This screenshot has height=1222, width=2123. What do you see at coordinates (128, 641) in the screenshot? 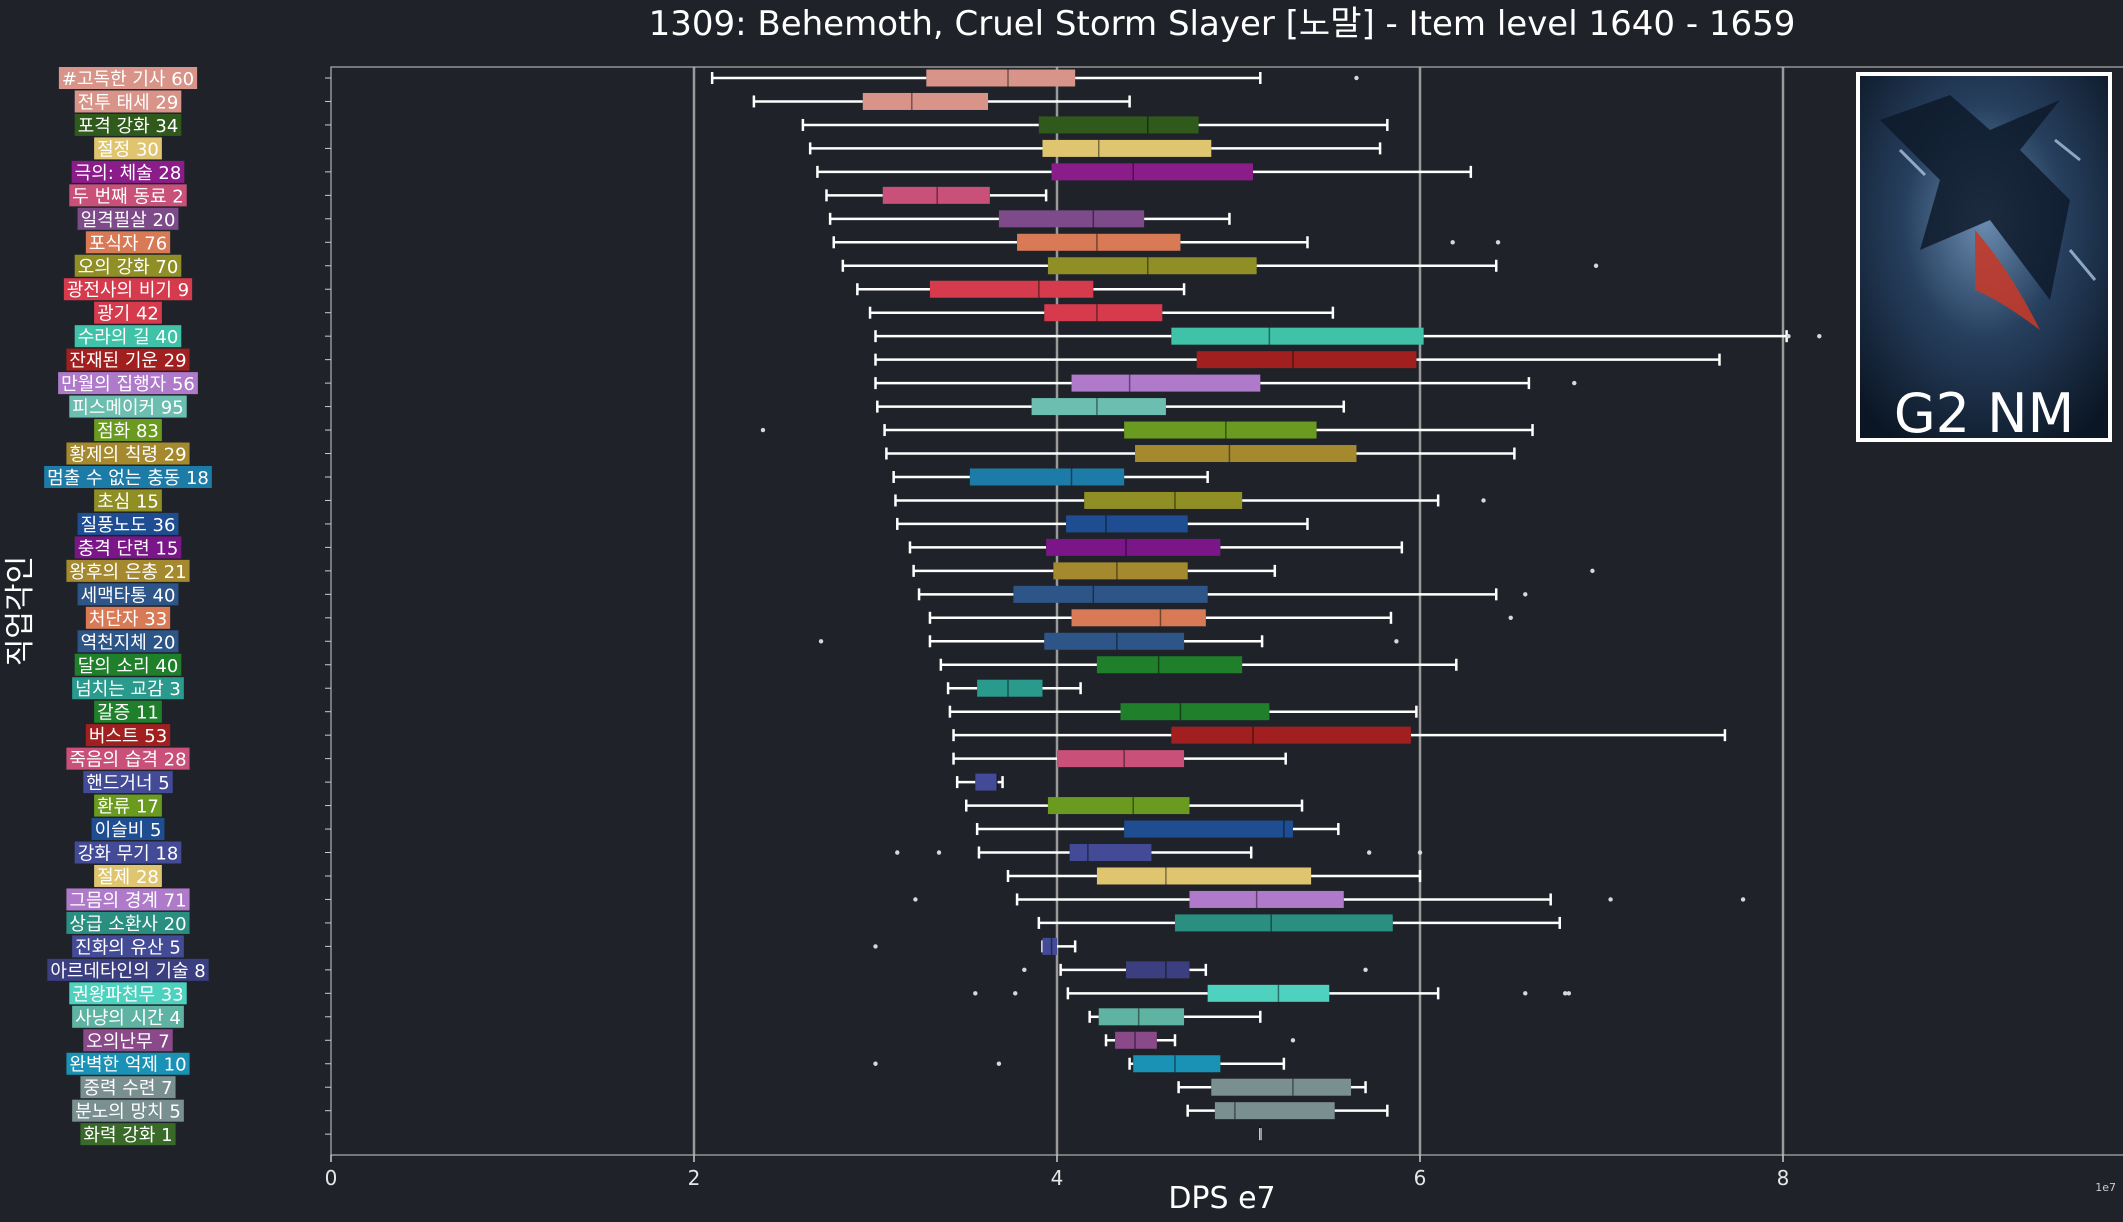
I see `category-label: 역천지체 20` at bounding box center [128, 641].